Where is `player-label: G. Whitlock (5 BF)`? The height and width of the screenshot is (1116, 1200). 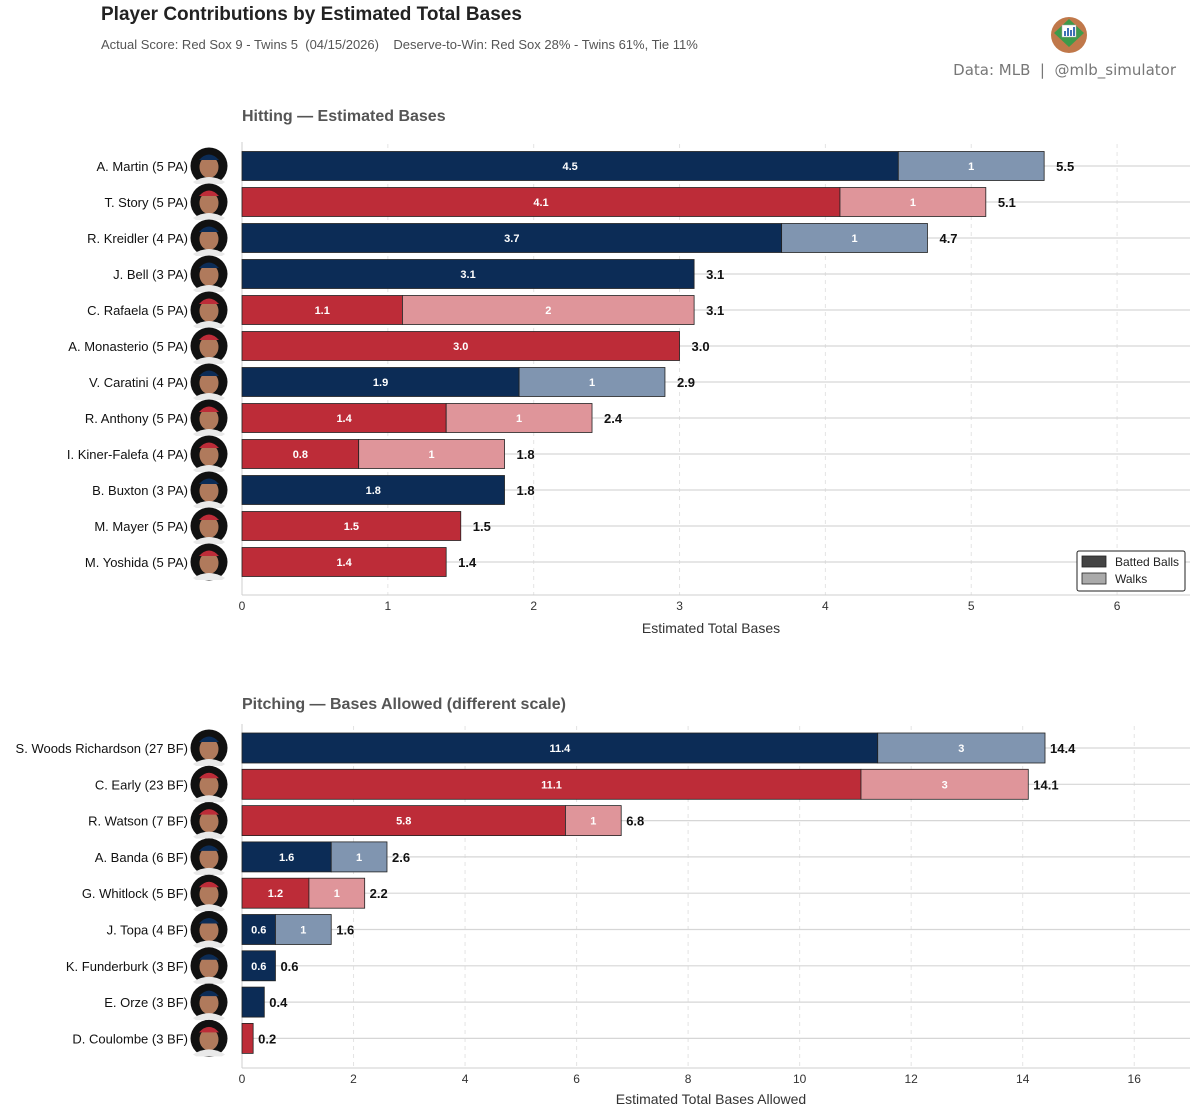 player-label: G. Whitlock (5 BF) is located at coordinates (135, 893).